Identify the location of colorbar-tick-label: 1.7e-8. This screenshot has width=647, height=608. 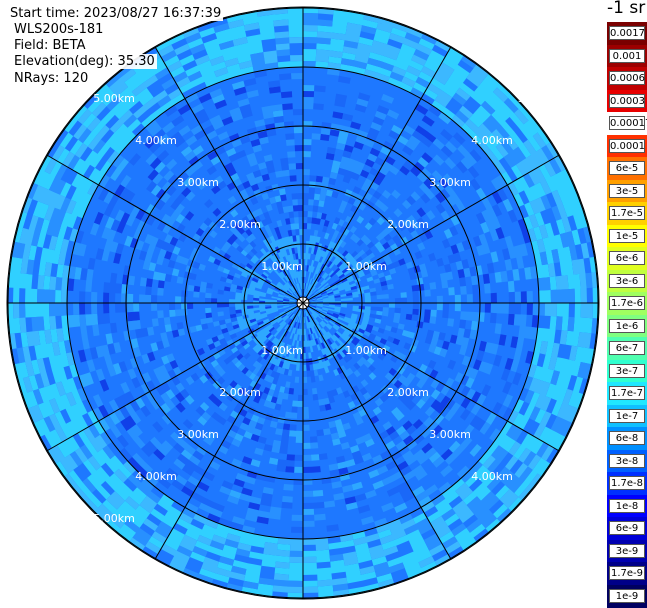
(627, 483).